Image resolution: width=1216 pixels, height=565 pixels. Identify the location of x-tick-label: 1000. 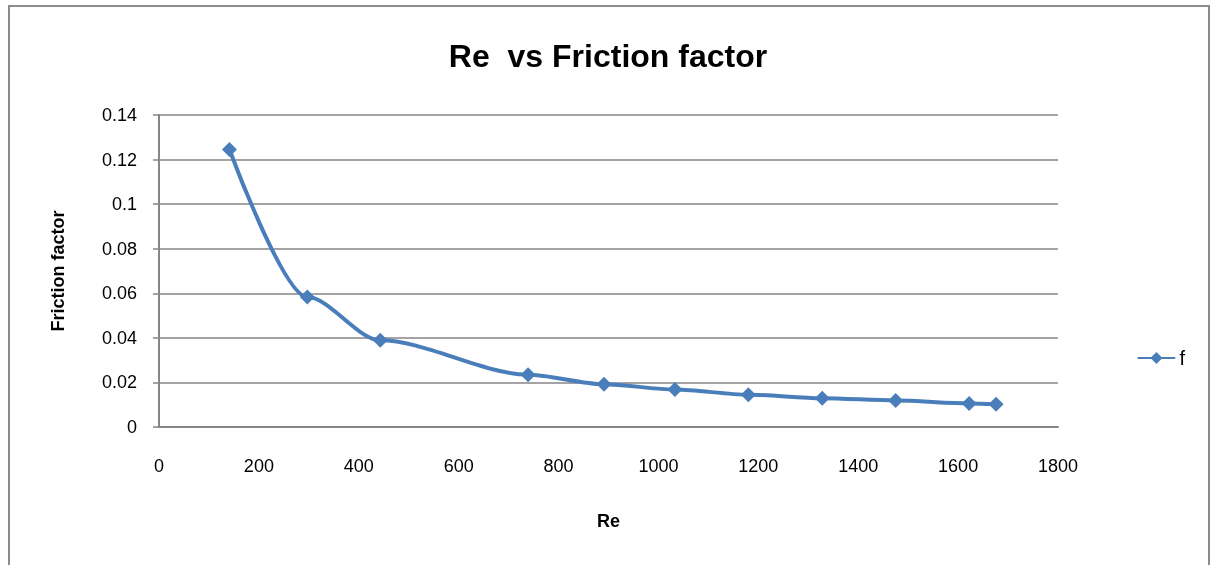
(658, 466).